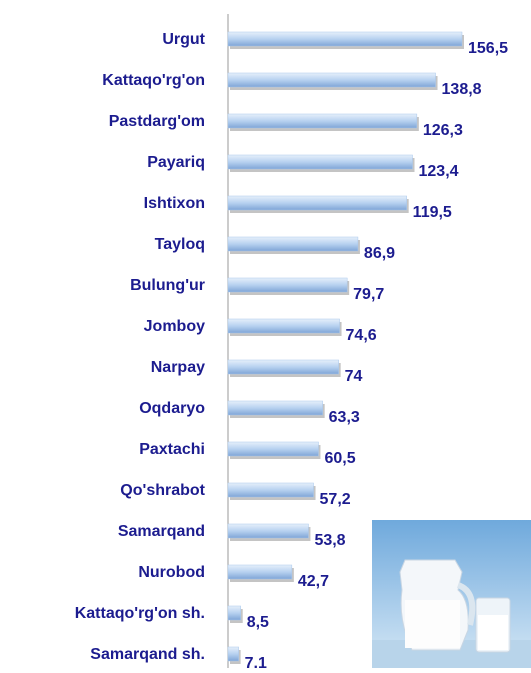  What do you see at coordinates (256, 661) in the screenshot?
I see `value-label: 7,1` at bounding box center [256, 661].